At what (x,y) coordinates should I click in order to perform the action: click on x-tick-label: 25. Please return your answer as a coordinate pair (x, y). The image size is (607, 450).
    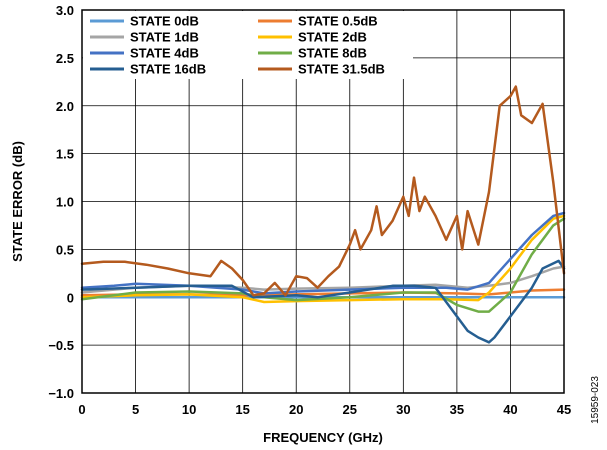
    Looking at the image, I should click on (350, 409).